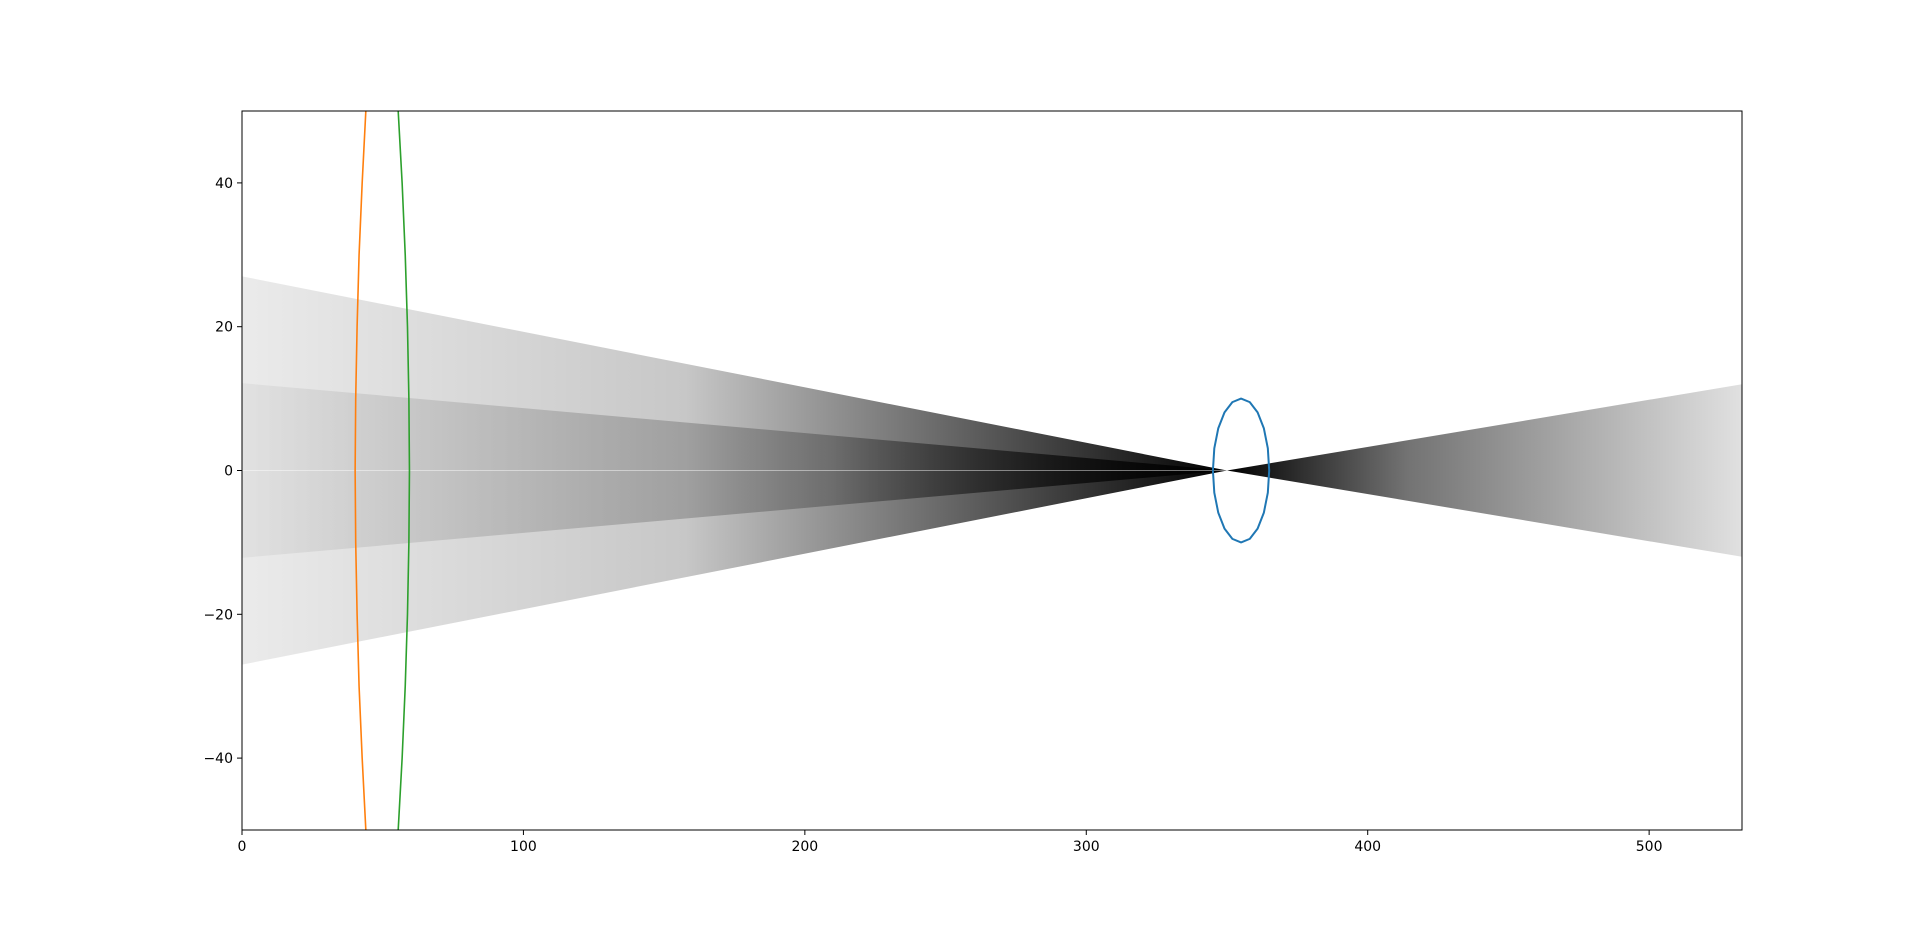  What do you see at coordinates (228, 472) in the screenshot?
I see `y-tick-label: 0` at bounding box center [228, 472].